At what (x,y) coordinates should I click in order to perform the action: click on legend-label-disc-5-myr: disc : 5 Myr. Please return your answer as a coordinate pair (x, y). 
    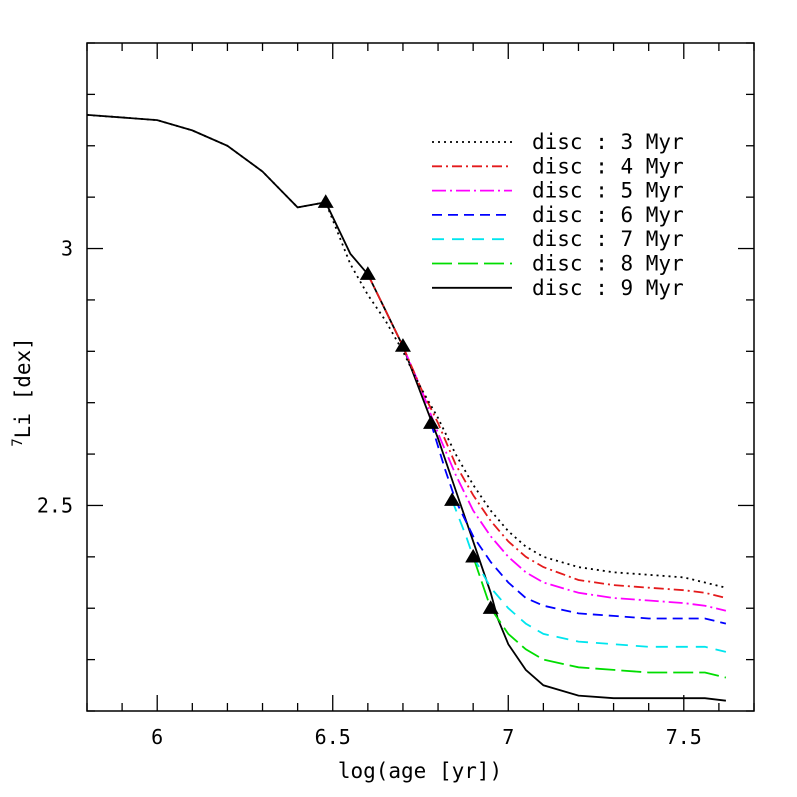
    Looking at the image, I should click on (608, 191).